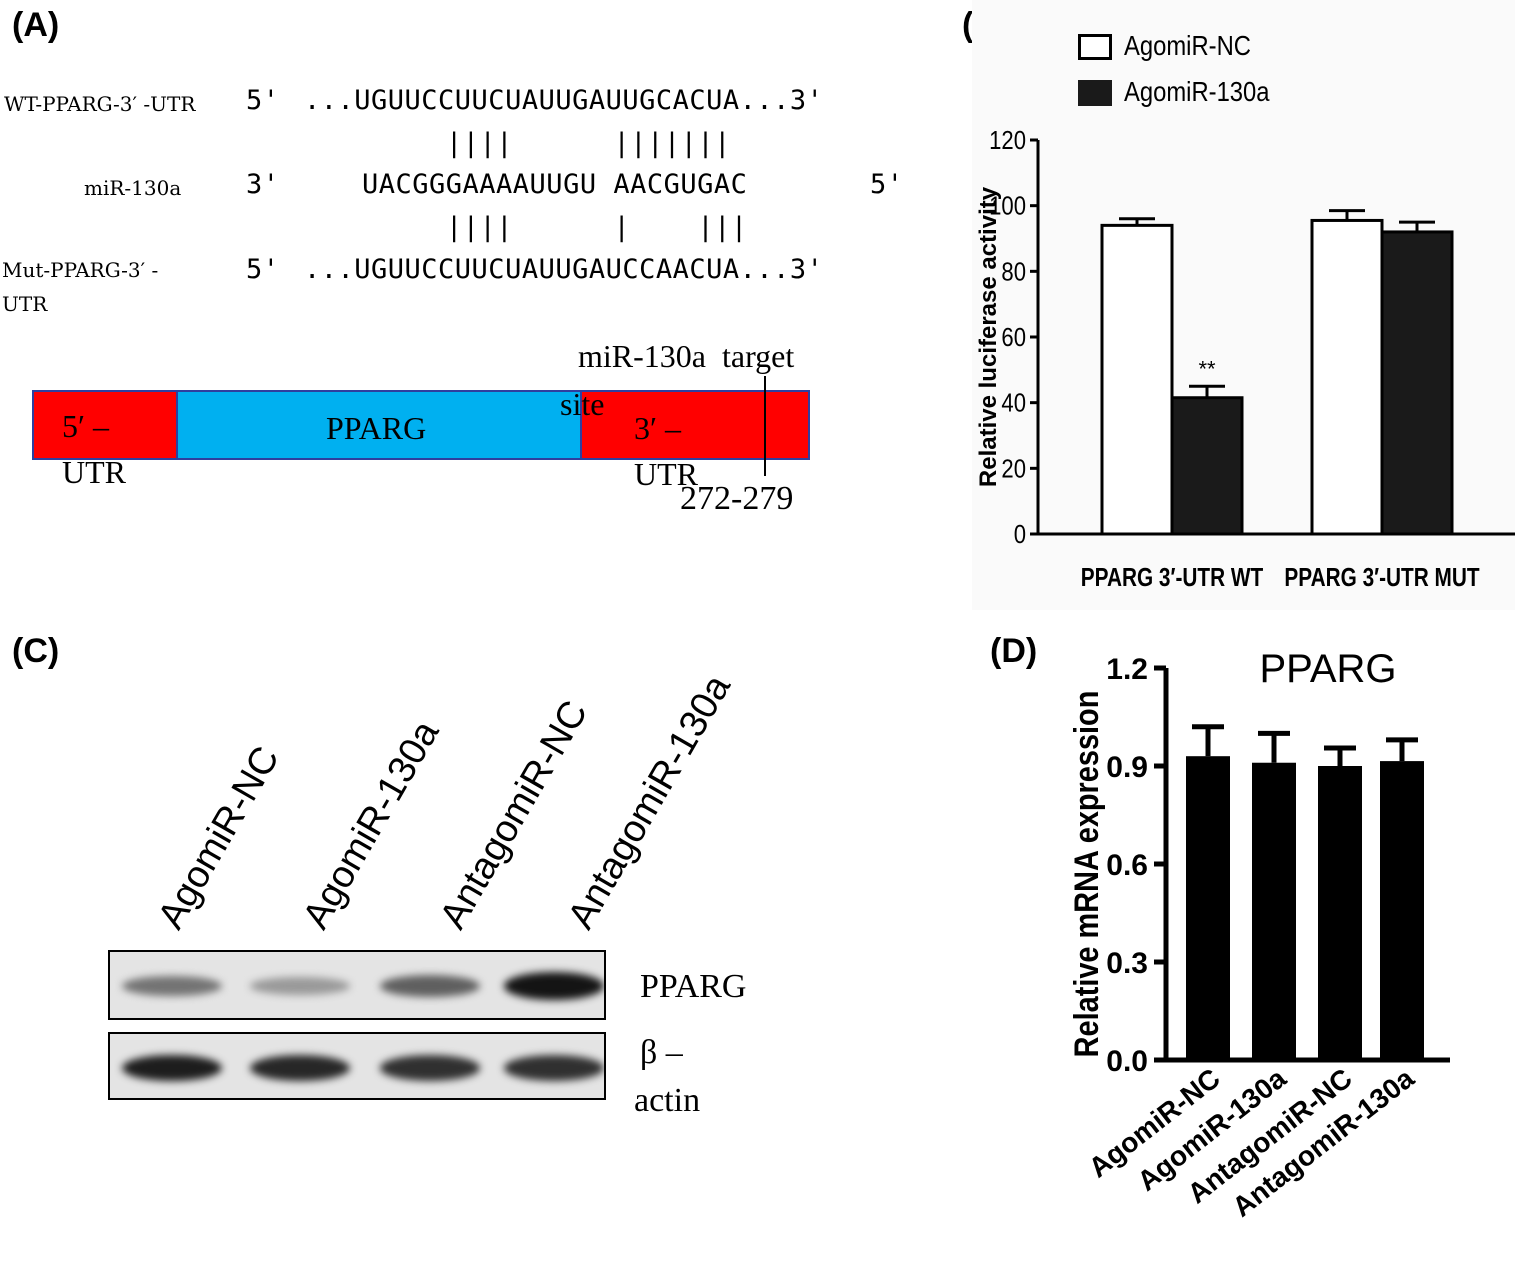 This screenshot has width=1515, height=1269. Describe the element at coordinates (219, 837) in the screenshot. I see `lane-label: AgomiR-NC` at that location.